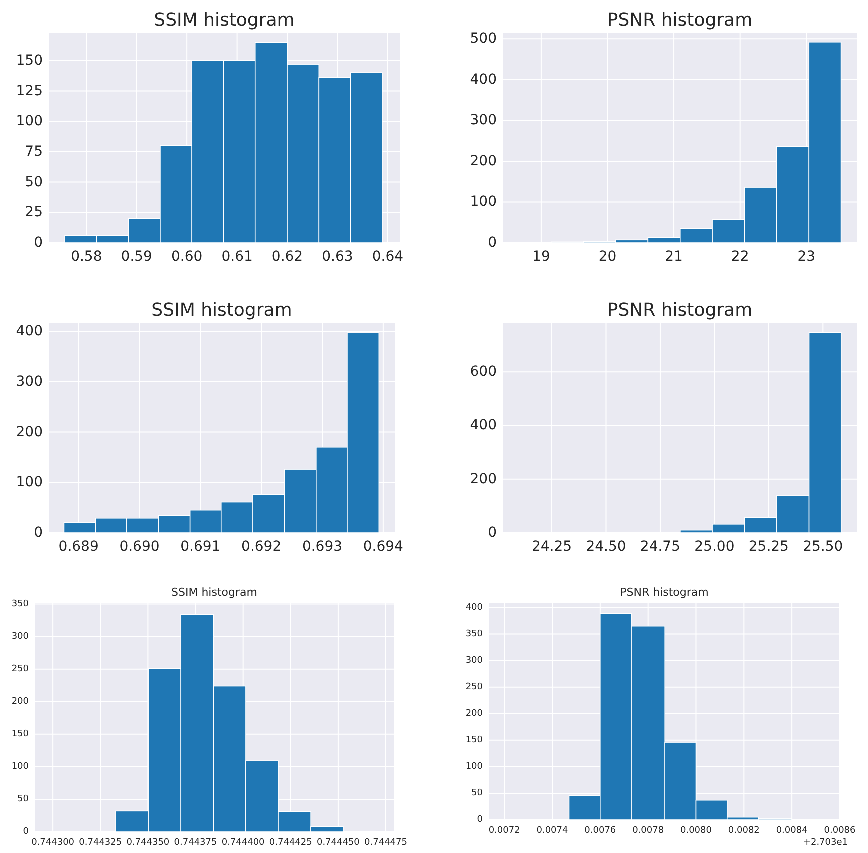 The image size is (868, 853). What do you see at coordinates (552, 547) in the screenshot?
I see `x-tick-label: 24.25` at bounding box center [552, 547].